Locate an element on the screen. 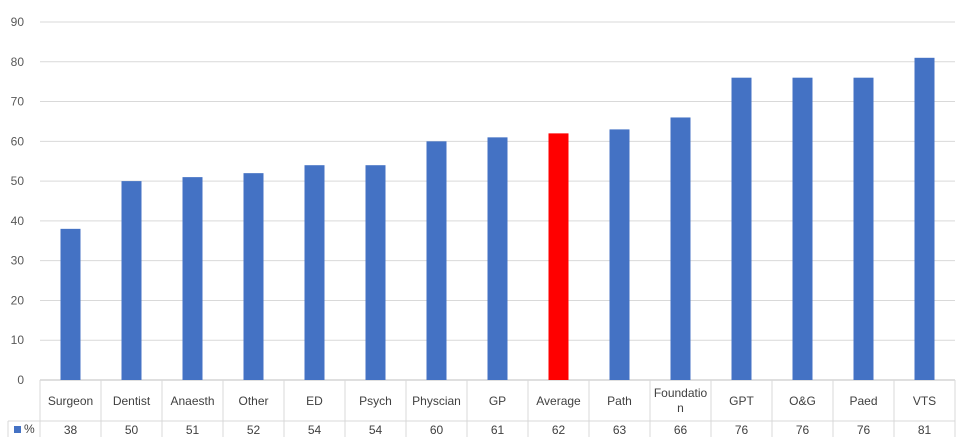 The image size is (956, 437). y-tick-label: 80 is located at coordinates (18, 62).